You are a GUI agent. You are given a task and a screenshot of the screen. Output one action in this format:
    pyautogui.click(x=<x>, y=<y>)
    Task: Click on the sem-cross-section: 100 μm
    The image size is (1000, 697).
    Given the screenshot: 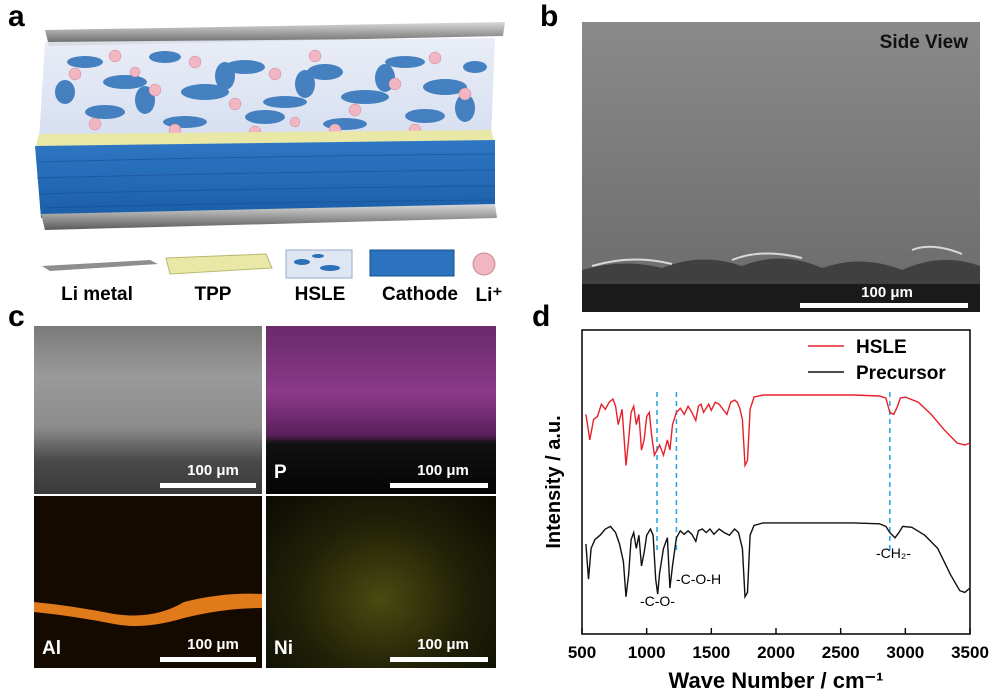 What is the action you would take?
    pyautogui.click(x=148, y=410)
    